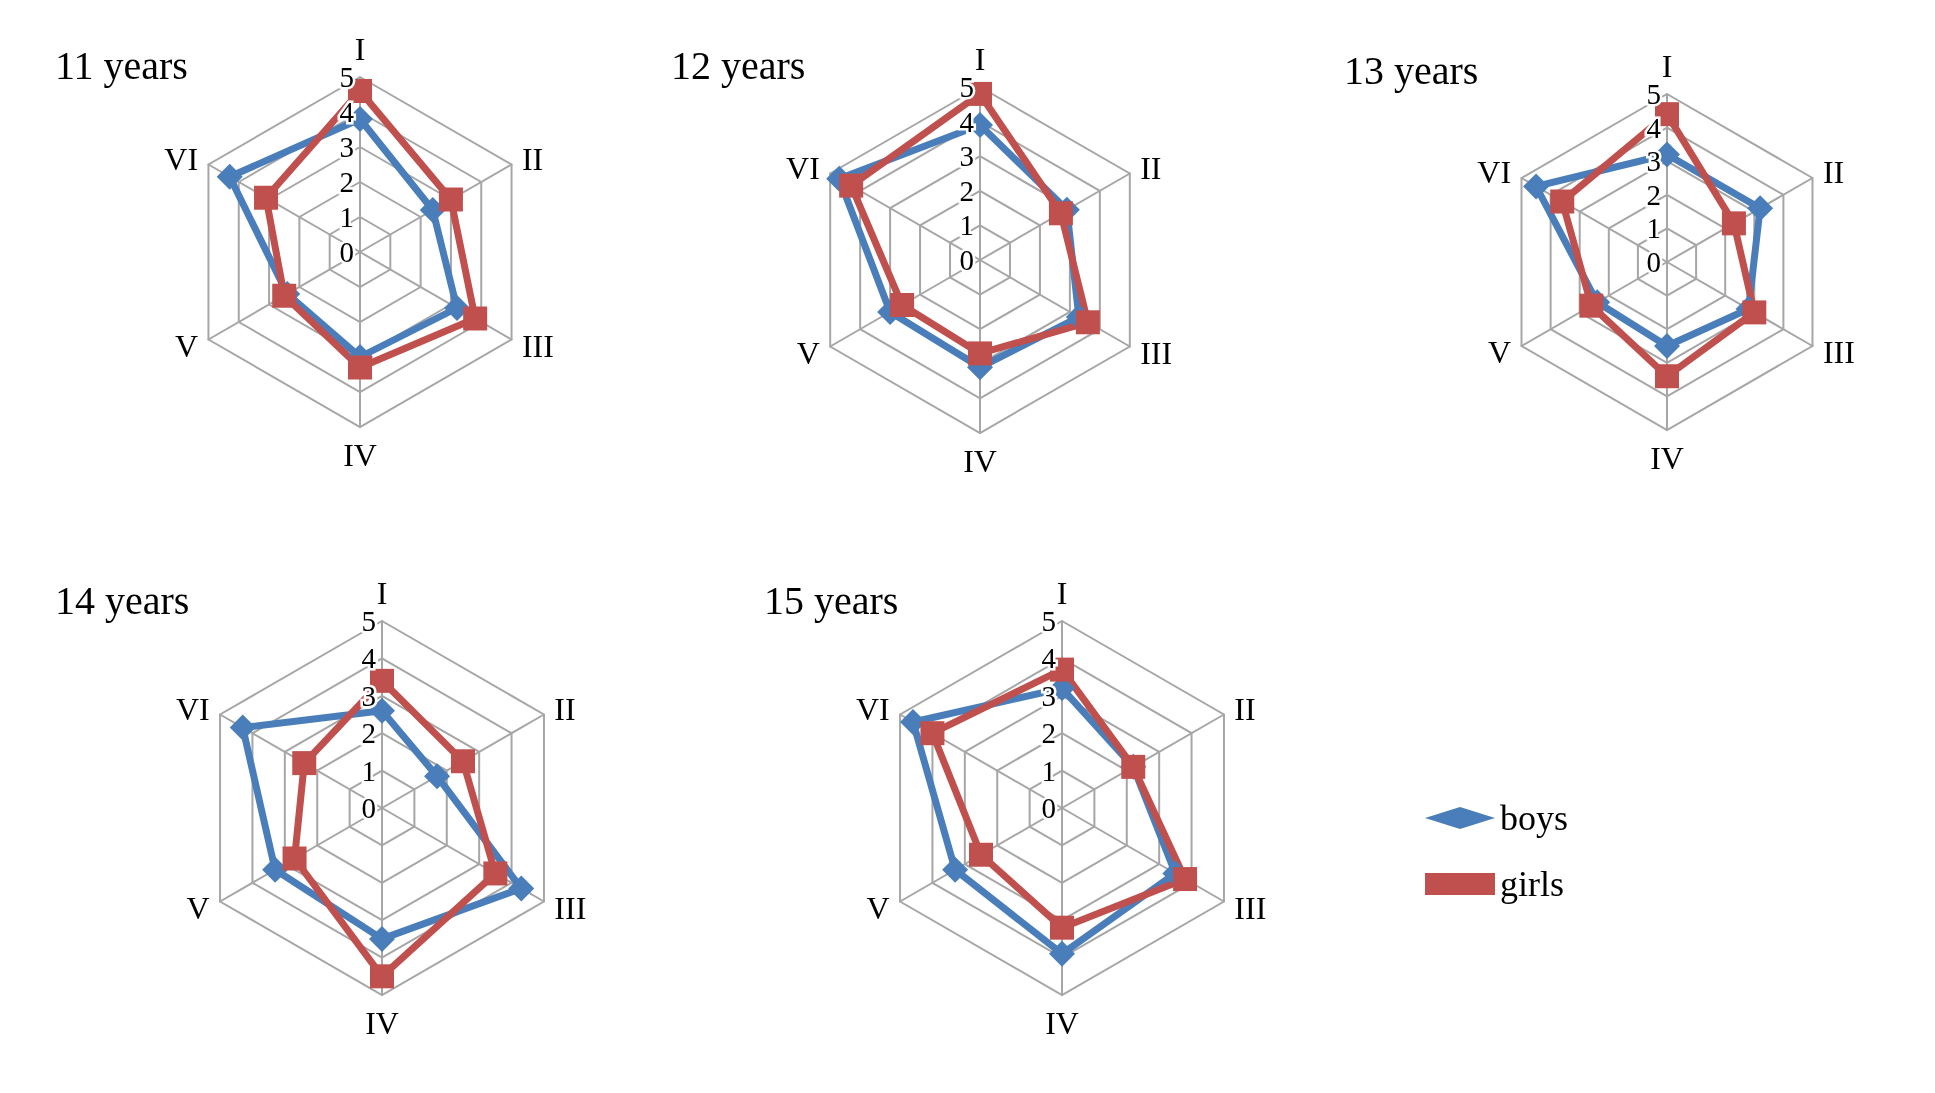 The image size is (1935, 1093). I want to click on legend-label: girls, so click(1532, 884).